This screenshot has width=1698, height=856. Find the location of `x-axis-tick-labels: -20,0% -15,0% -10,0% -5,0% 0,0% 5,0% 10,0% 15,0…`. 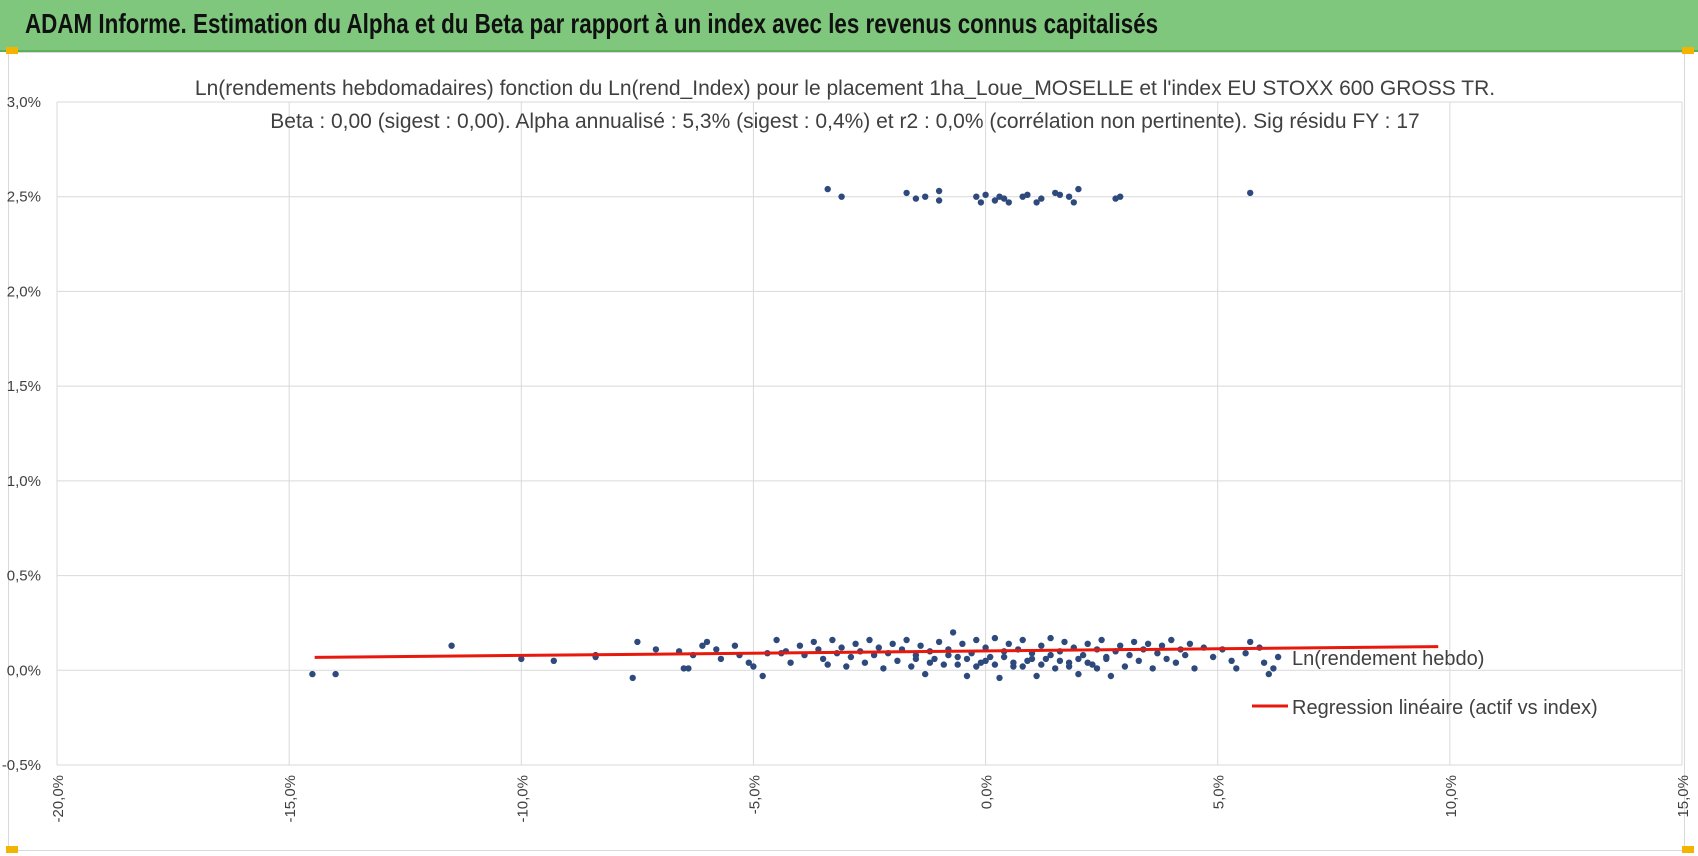

x-axis-tick-labels: -20,0% -15,0% -10,0% -5,0% 0,0% 5,0% 10,0% 15,0… is located at coordinates (871, 799).